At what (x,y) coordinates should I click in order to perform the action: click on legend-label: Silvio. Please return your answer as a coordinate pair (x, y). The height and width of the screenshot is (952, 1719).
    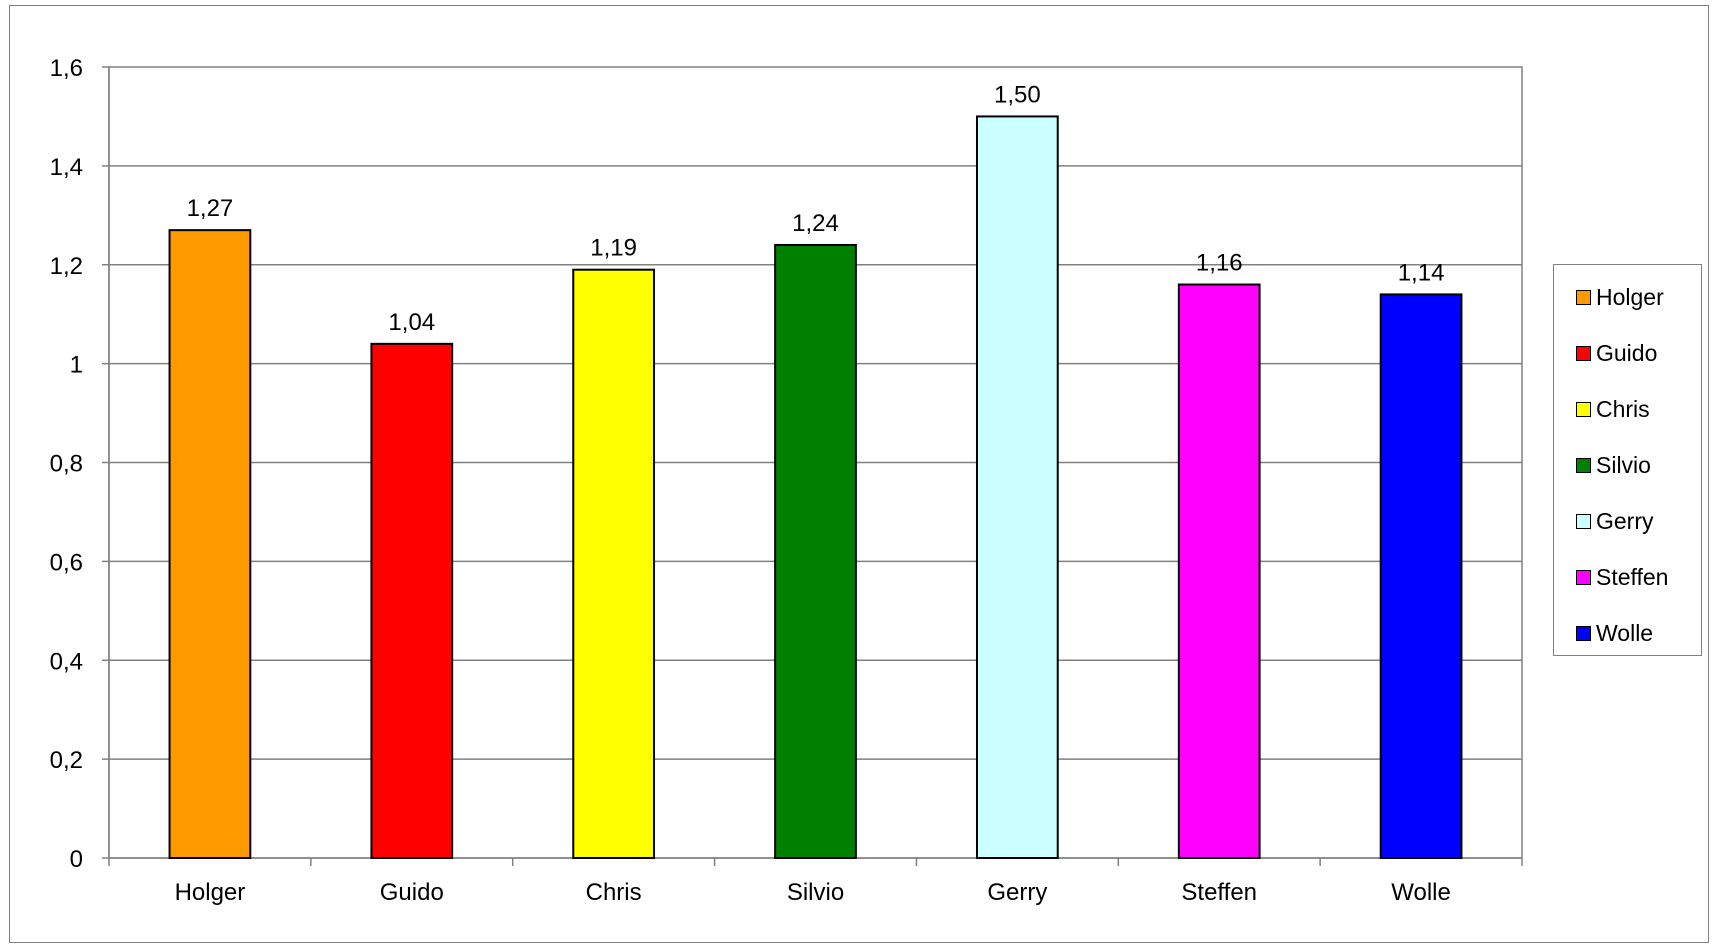
    Looking at the image, I should click on (1623, 464).